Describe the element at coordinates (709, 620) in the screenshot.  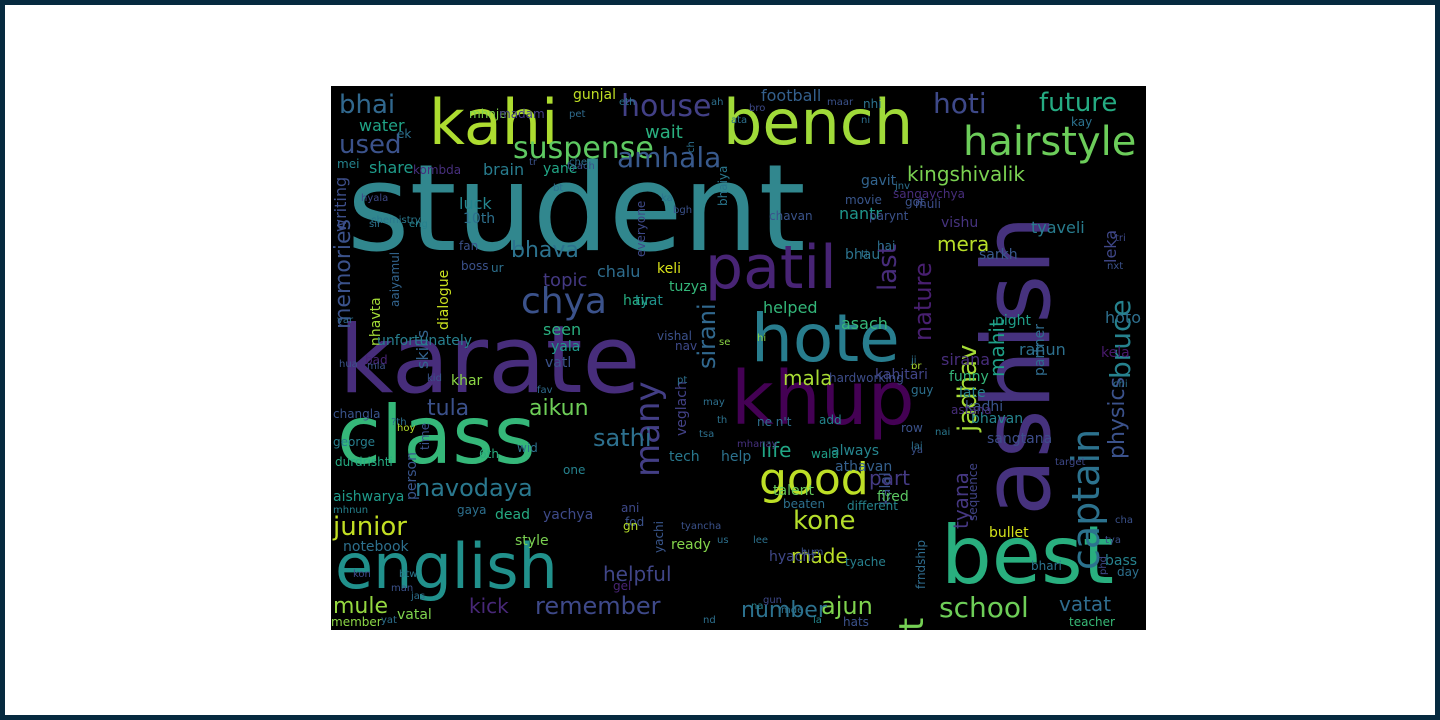
I see `cloud-word: nd` at that location.